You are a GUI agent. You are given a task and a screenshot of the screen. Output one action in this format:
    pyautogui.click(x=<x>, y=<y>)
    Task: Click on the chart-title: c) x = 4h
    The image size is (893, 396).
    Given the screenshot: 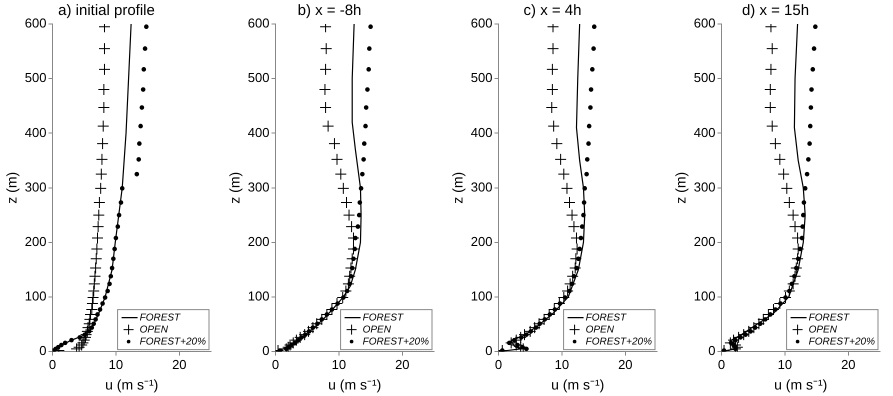 What is the action you would take?
    pyautogui.click(x=553, y=11)
    